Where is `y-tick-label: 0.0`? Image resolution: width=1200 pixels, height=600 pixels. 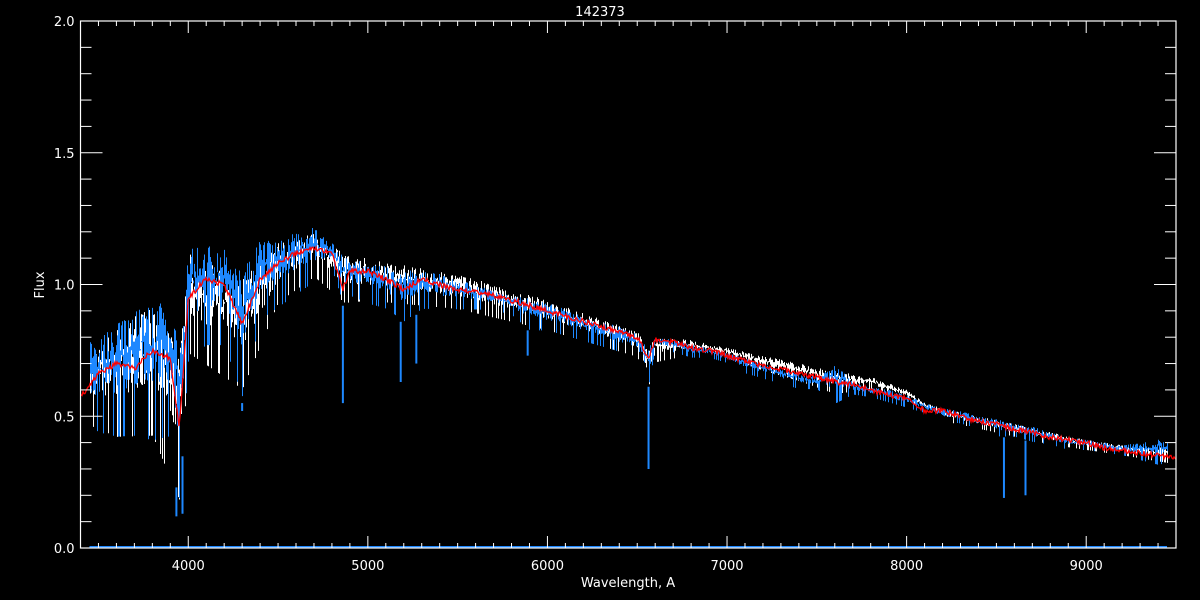
y-tick-label: 0.0 is located at coordinates (64, 549).